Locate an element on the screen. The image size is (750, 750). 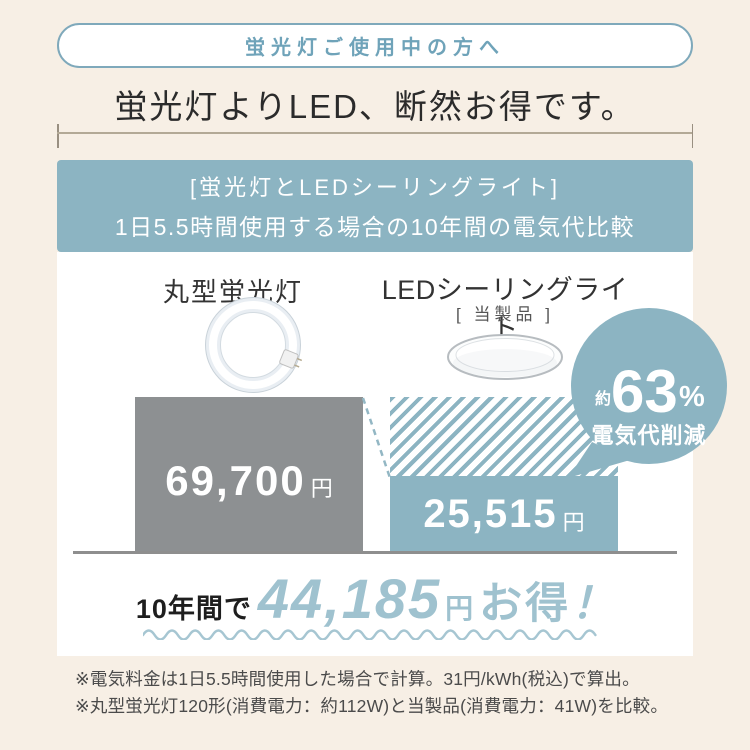
wavy-underline is located at coordinates (370, 634).